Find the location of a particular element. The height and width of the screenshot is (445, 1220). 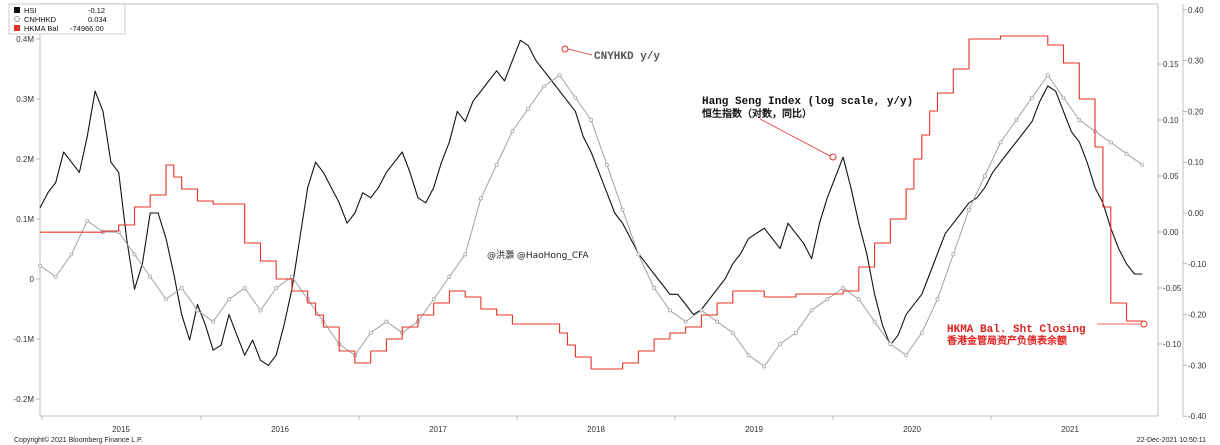

y-right-inner-tick-label: -0.05 is located at coordinates (1172, 288).